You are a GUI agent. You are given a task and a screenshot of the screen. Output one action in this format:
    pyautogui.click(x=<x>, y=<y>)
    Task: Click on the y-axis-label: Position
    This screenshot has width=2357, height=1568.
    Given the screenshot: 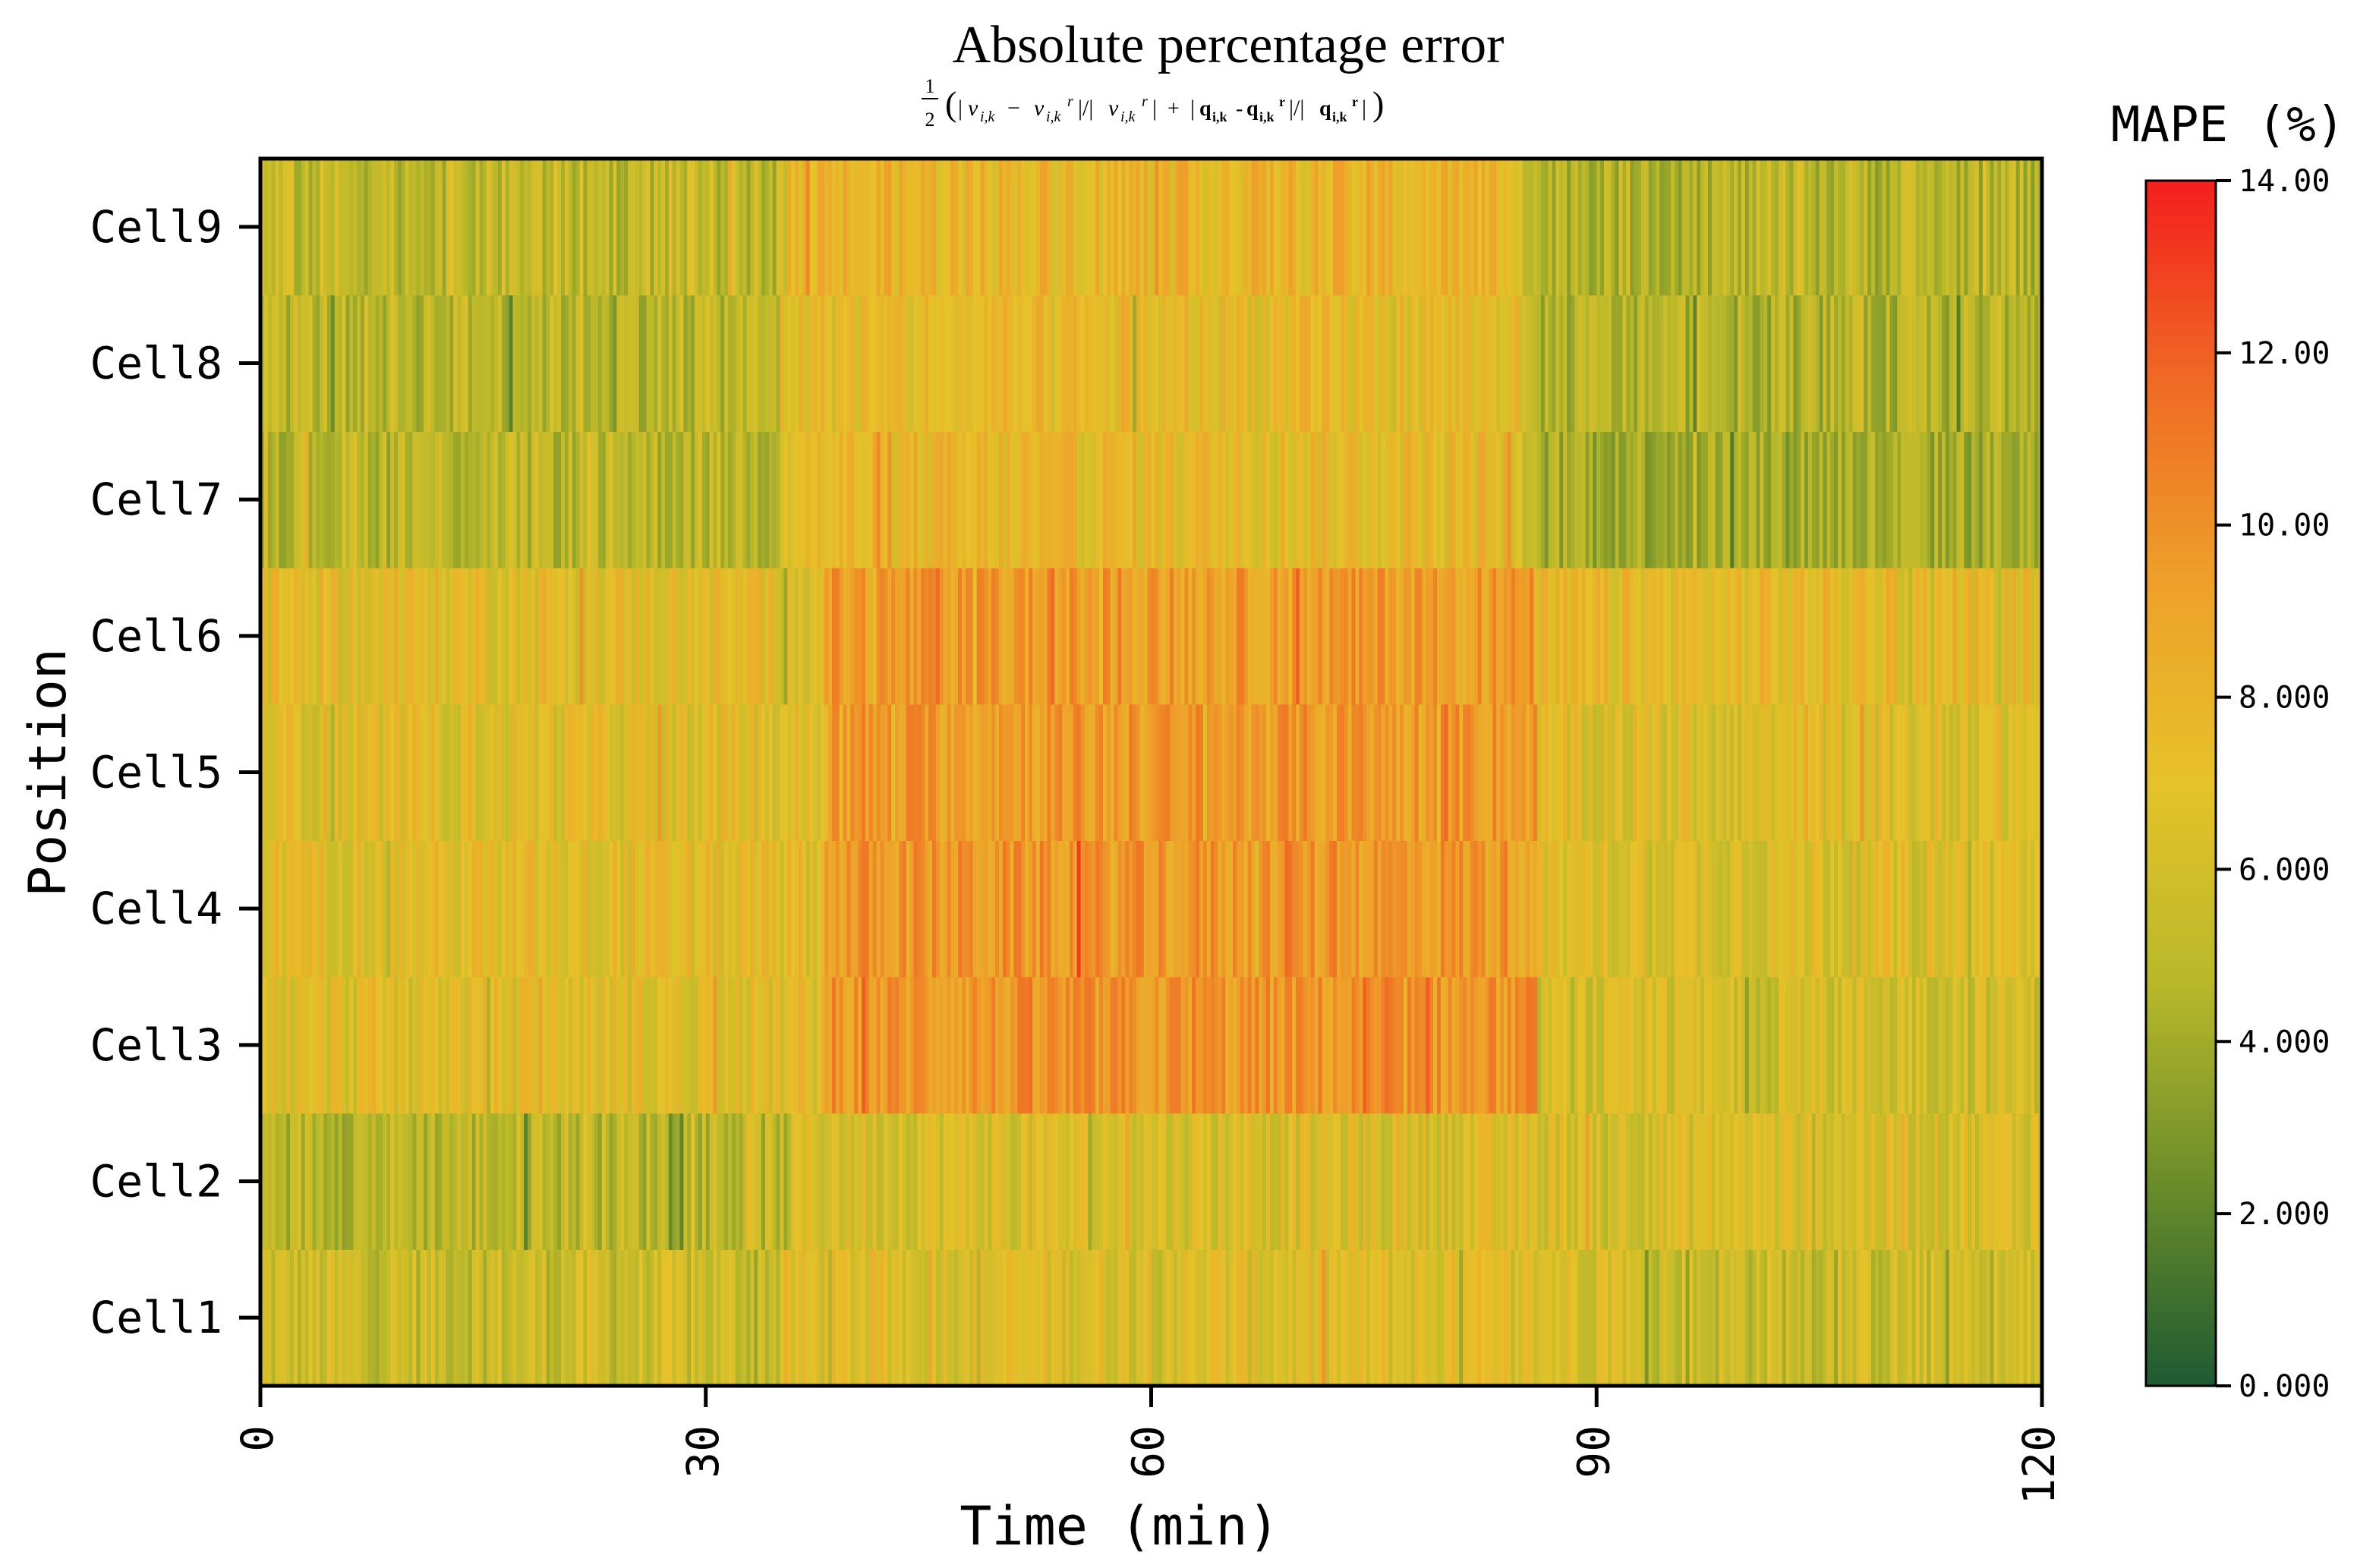 What is the action you would take?
    pyautogui.click(x=48, y=772)
    